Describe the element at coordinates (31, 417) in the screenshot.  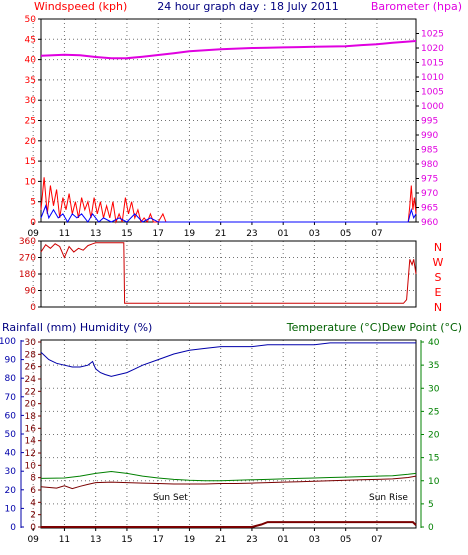
I see `rainfall-tick-label: 18` at that location.